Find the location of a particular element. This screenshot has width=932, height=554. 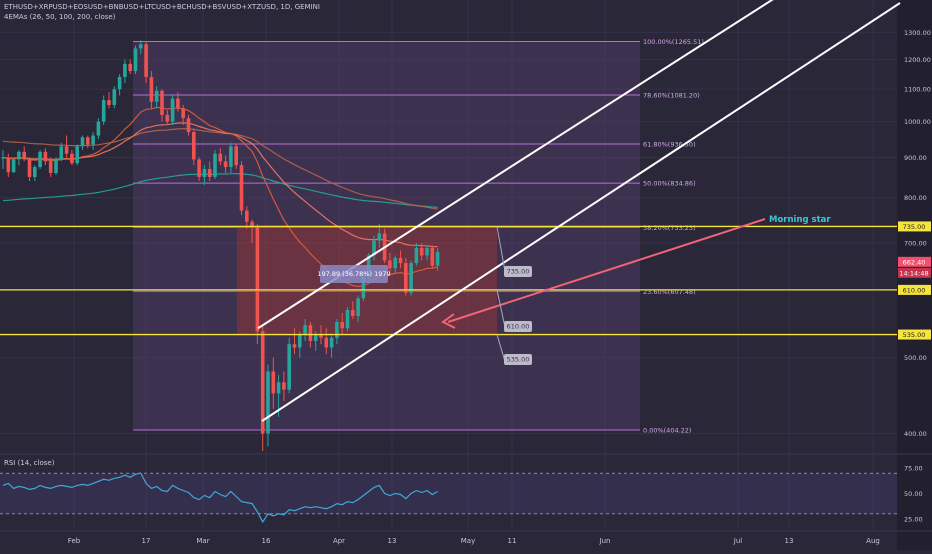

rsi-line is located at coordinates (220, 498).